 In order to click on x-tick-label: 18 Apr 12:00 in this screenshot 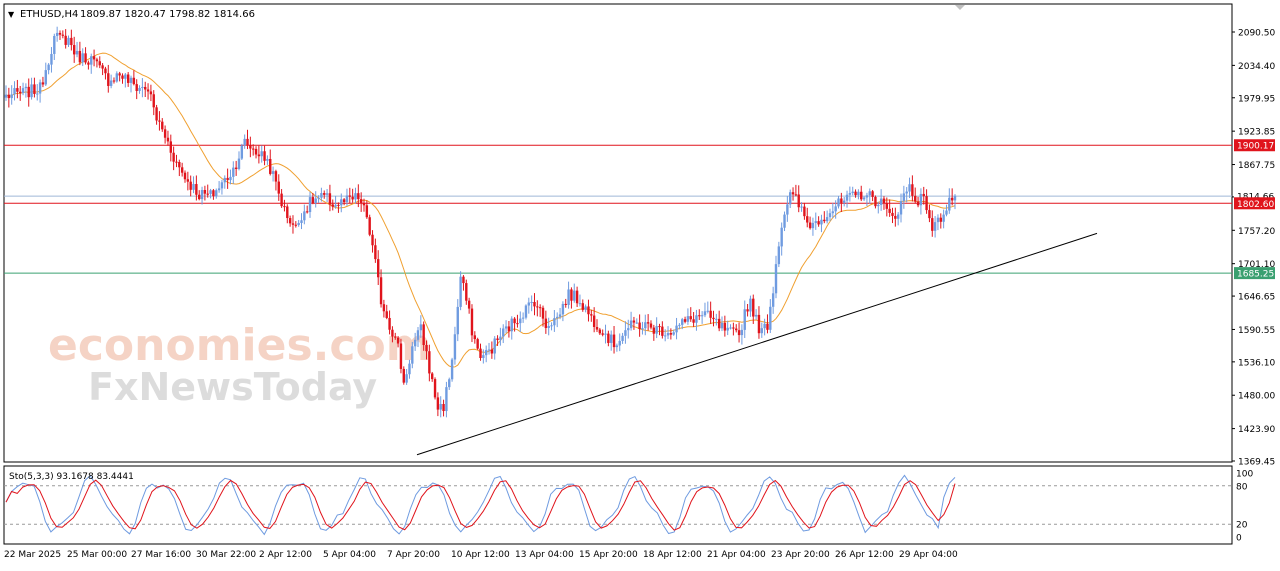, I will do `click(672, 555)`.